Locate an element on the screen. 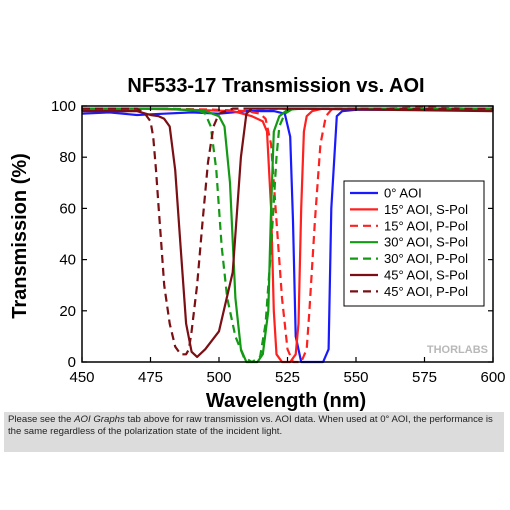  legend-label-5: 45° AOI, S-Pol is located at coordinates (426, 275).